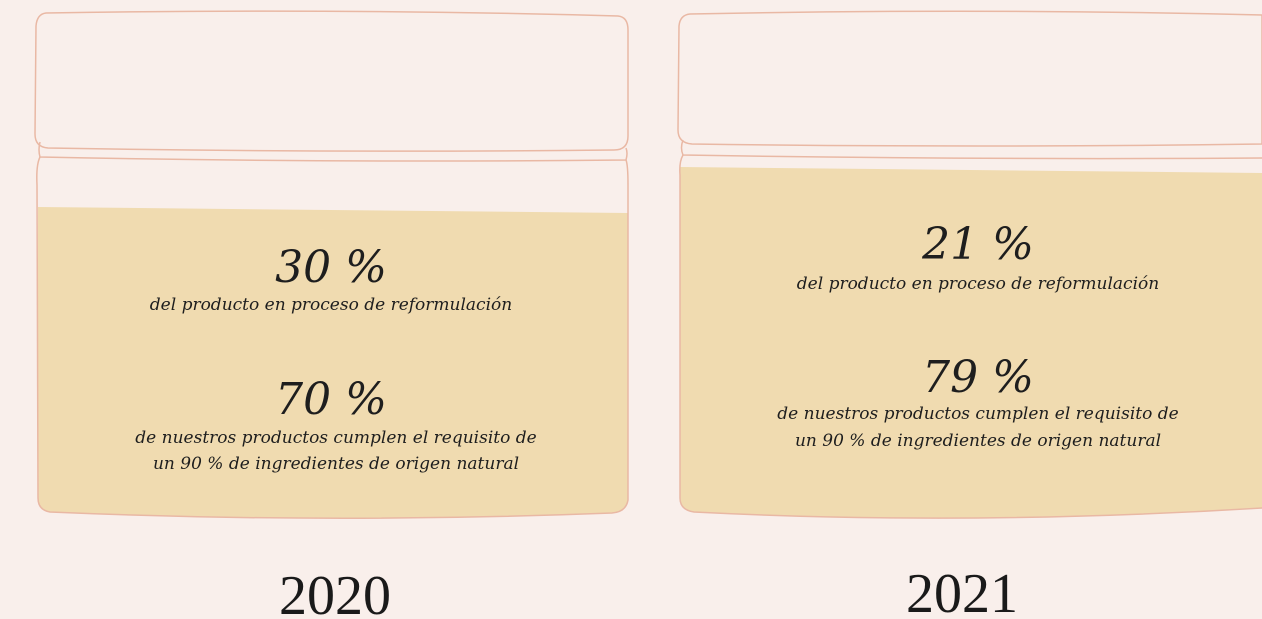 The width and height of the screenshot is (1262, 619). What do you see at coordinates (977, 244) in the screenshot?
I see `percentage: 21 %` at bounding box center [977, 244].